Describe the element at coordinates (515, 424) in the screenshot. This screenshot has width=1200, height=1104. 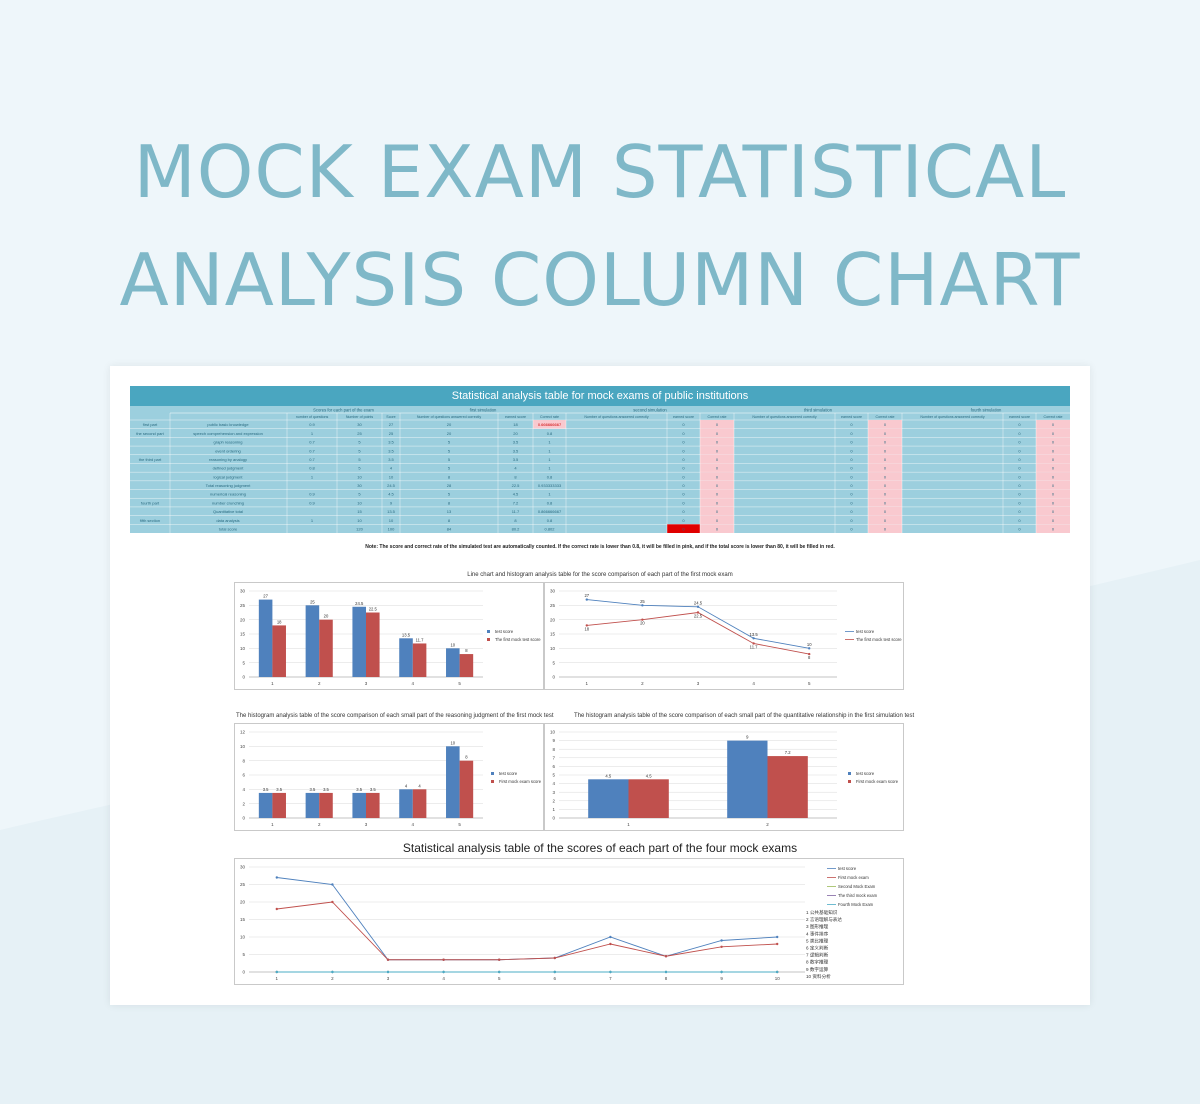
I see `table-cell: 18` at that location.